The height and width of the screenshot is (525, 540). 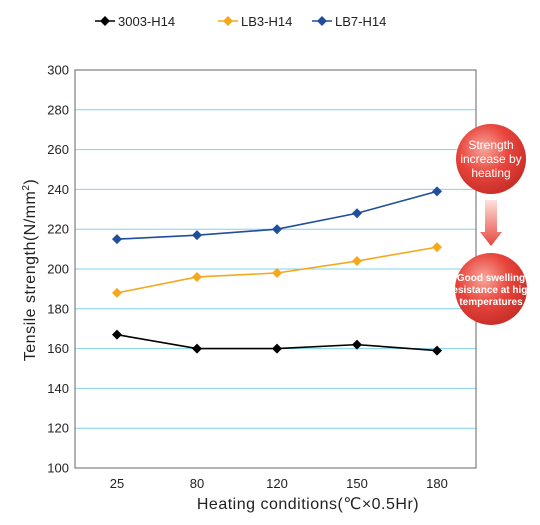 I want to click on x-axis-title: Heating conditions(℃×0.5Hr), so click(x=308, y=504).